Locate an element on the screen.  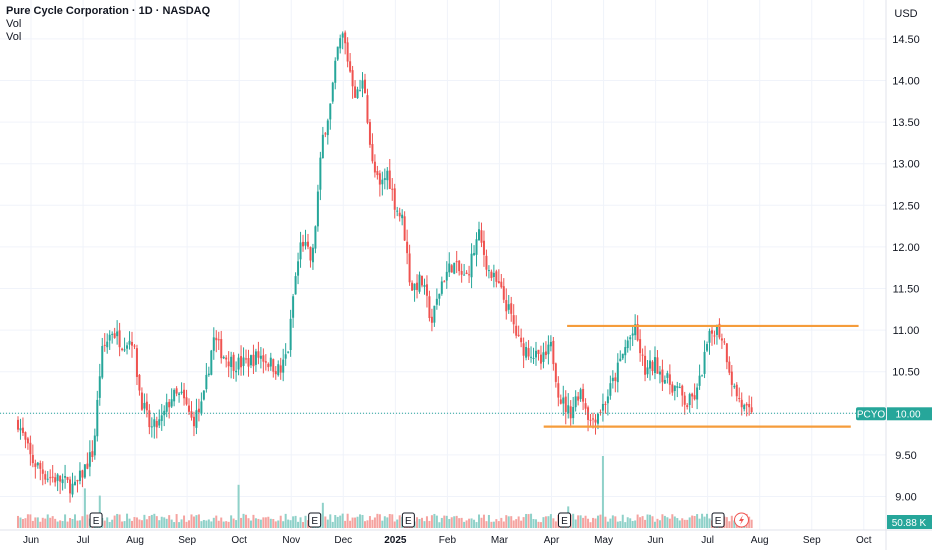
volume-tag: 50.88 K is located at coordinates (909, 522).